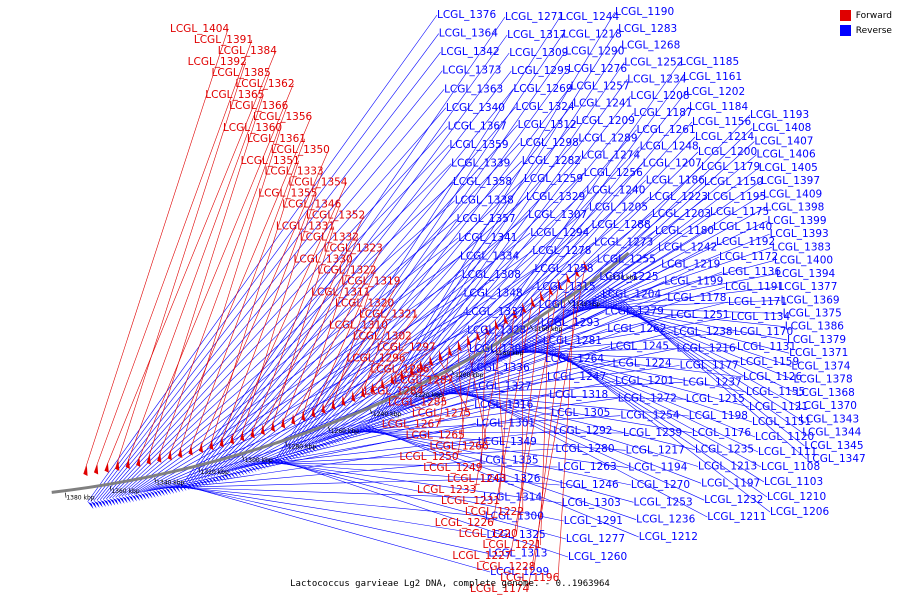 Image resolution: width=900 pixels, height=600 pixels. I want to click on gene-label: LCGL_1221, so click(511, 545).